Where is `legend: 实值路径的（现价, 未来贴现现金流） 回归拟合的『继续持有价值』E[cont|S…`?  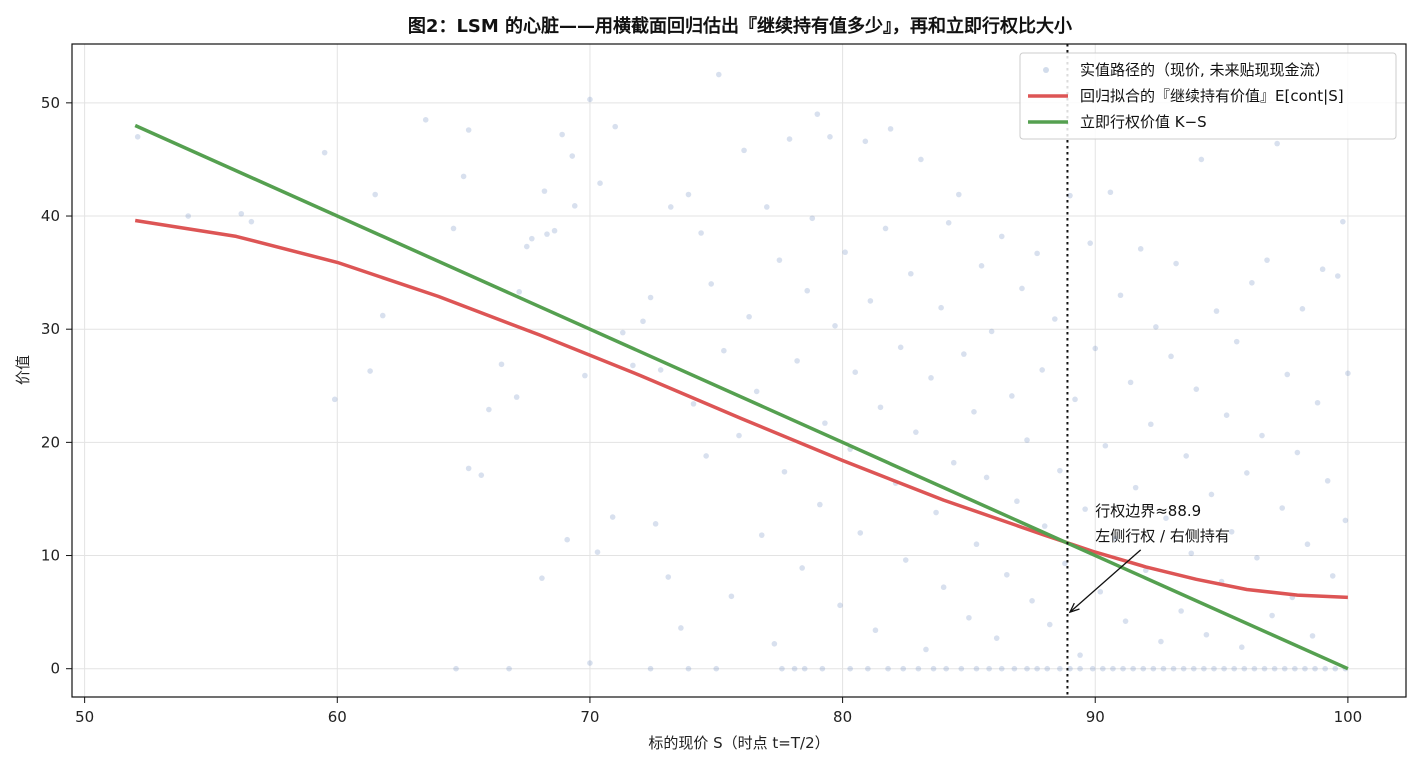
legend: 实值路径的（现价, 未来贴现现金流） 回归拟合的『继续持有价值』E[cont|S… is located at coordinates (1208, 96).